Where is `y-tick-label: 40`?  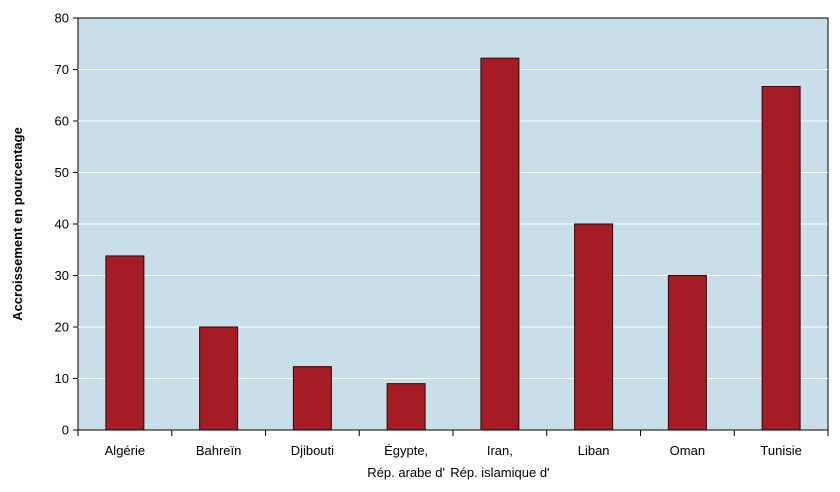
y-tick-label: 40 is located at coordinates (62, 224).